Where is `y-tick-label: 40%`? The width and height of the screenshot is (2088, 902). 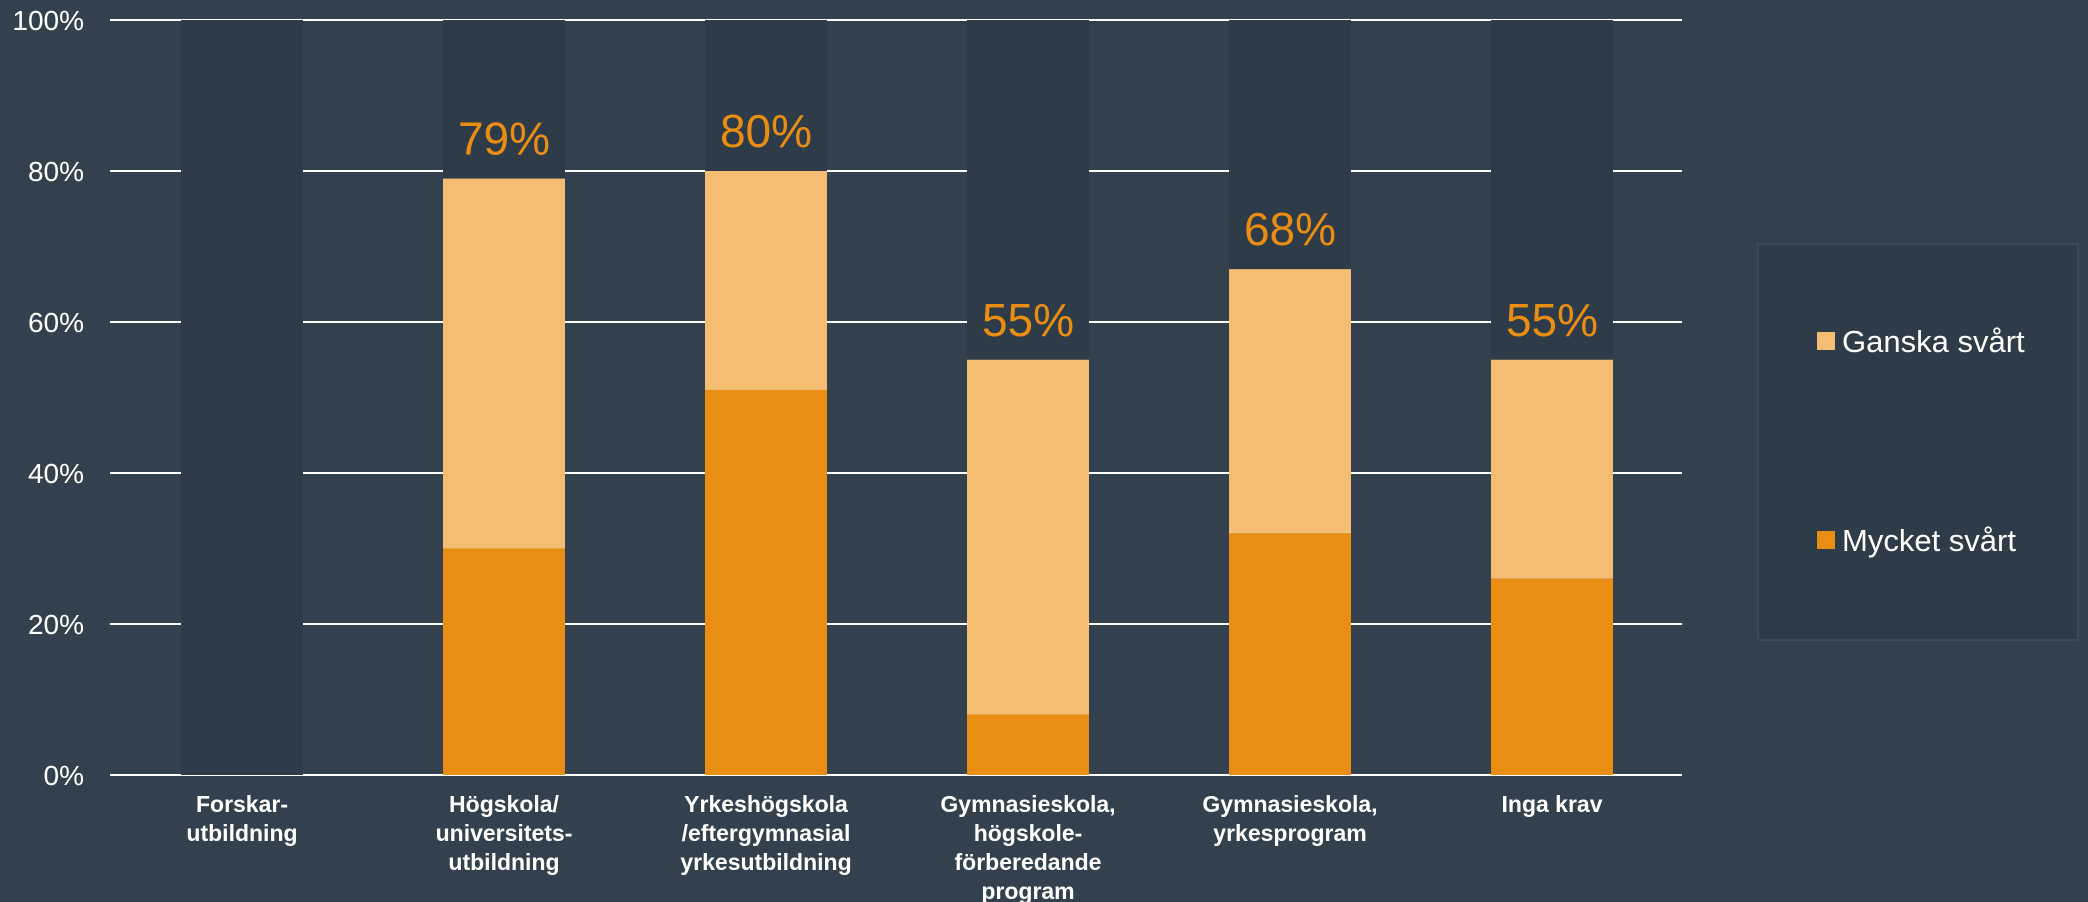
y-tick-label: 40% is located at coordinates (56, 473).